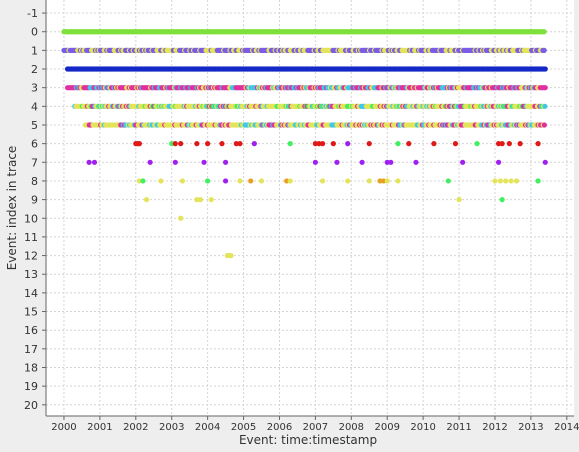 This screenshot has height=452, width=579. I want to click on y-tick-label: 18, so click(31, 367).